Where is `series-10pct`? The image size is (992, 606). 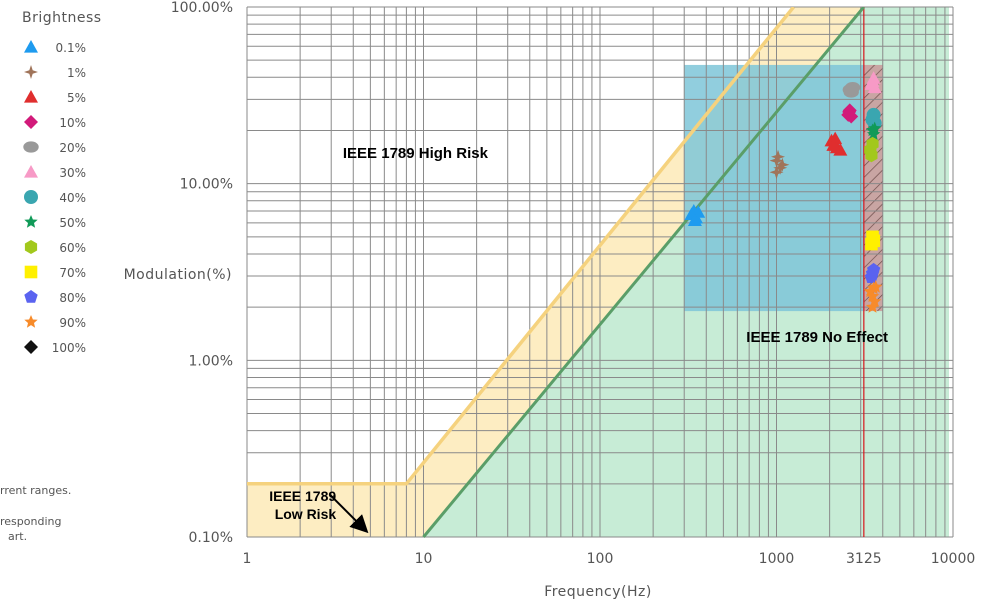 series-10pct is located at coordinates (850, 113).